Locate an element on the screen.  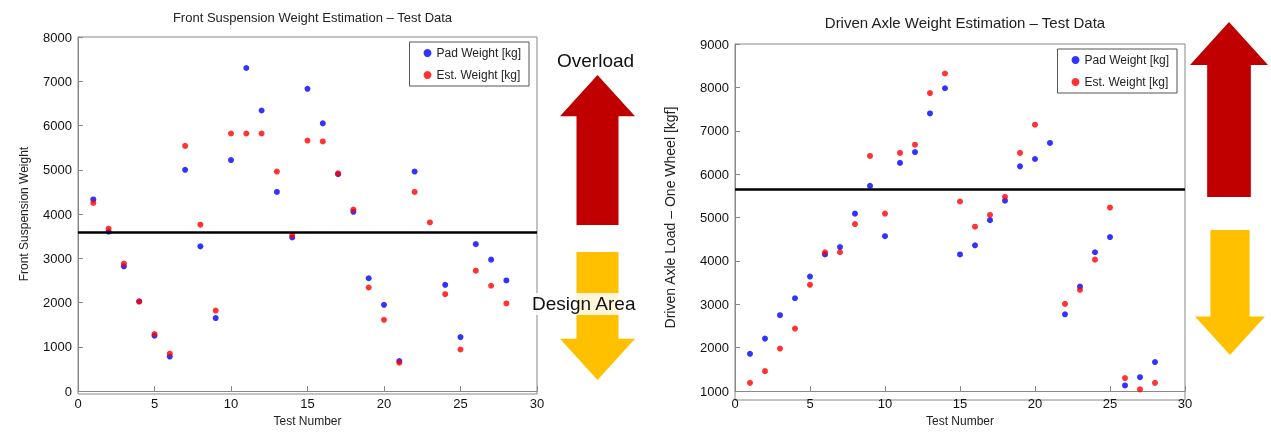
y-axis-title: Driven Axle Load – One Wheel [kgf] is located at coordinates (670, 217).